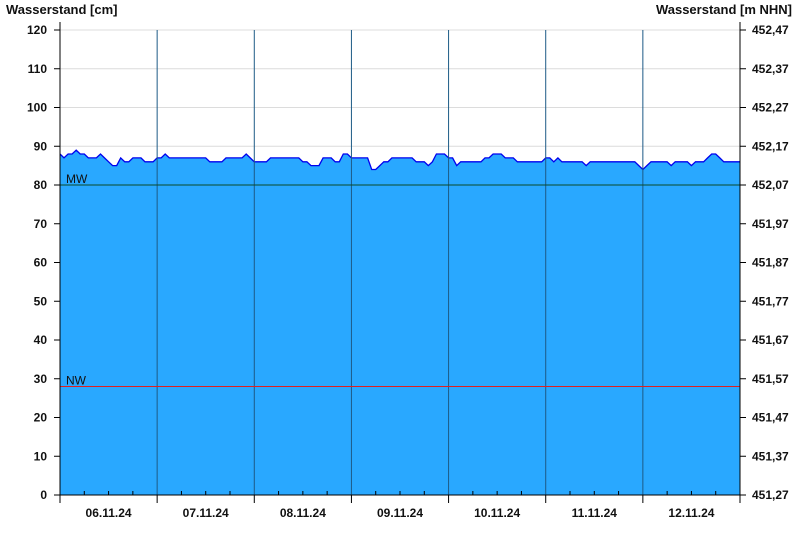 This screenshot has width=800, height=550. Describe the element at coordinates (770, 108) in the screenshot. I see `y-tick-label-right: 452,27` at that location.